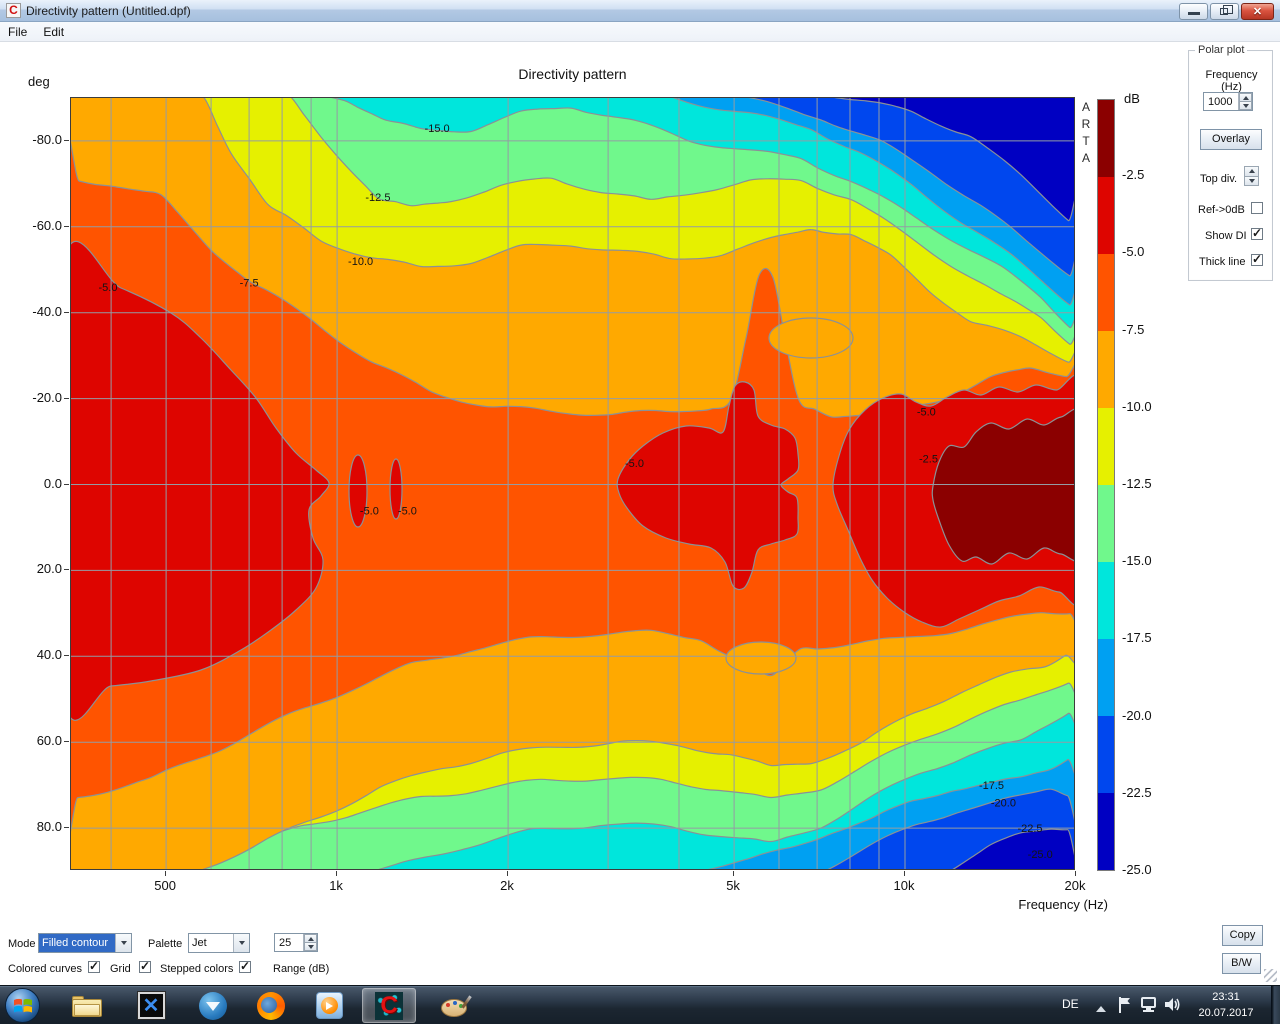 The width and height of the screenshot is (1280, 1024). What do you see at coordinates (1257, 208) in the screenshot?
I see `ref-0db-checkbox` at bounding box center [1257, 208].